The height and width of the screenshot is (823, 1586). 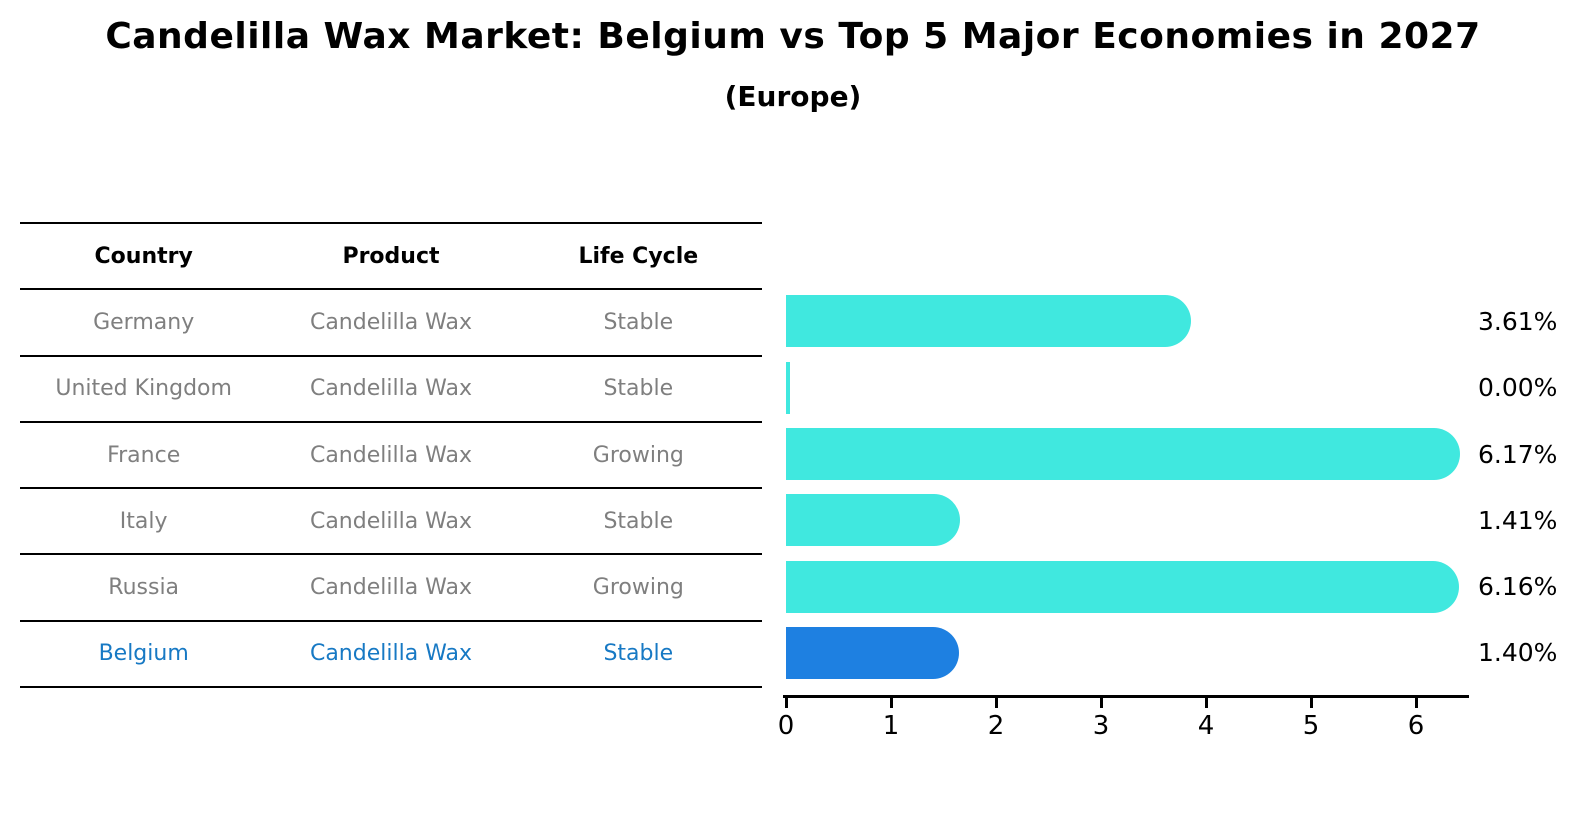 I want to click on cell-country: France, so click(x=144, y=455).